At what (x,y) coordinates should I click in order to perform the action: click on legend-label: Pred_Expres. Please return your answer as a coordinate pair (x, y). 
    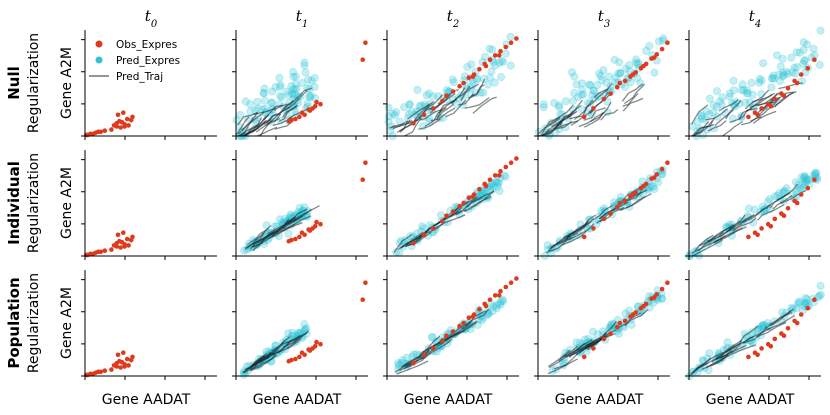
    Looking at the image, I should click on (148, 61).